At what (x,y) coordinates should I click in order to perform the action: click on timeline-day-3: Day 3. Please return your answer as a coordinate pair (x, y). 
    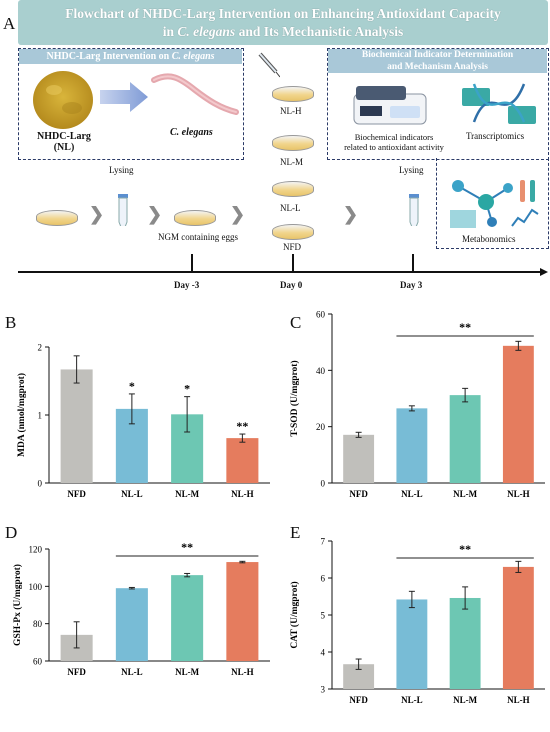
    Looking at the image, I should click on (411, 285).